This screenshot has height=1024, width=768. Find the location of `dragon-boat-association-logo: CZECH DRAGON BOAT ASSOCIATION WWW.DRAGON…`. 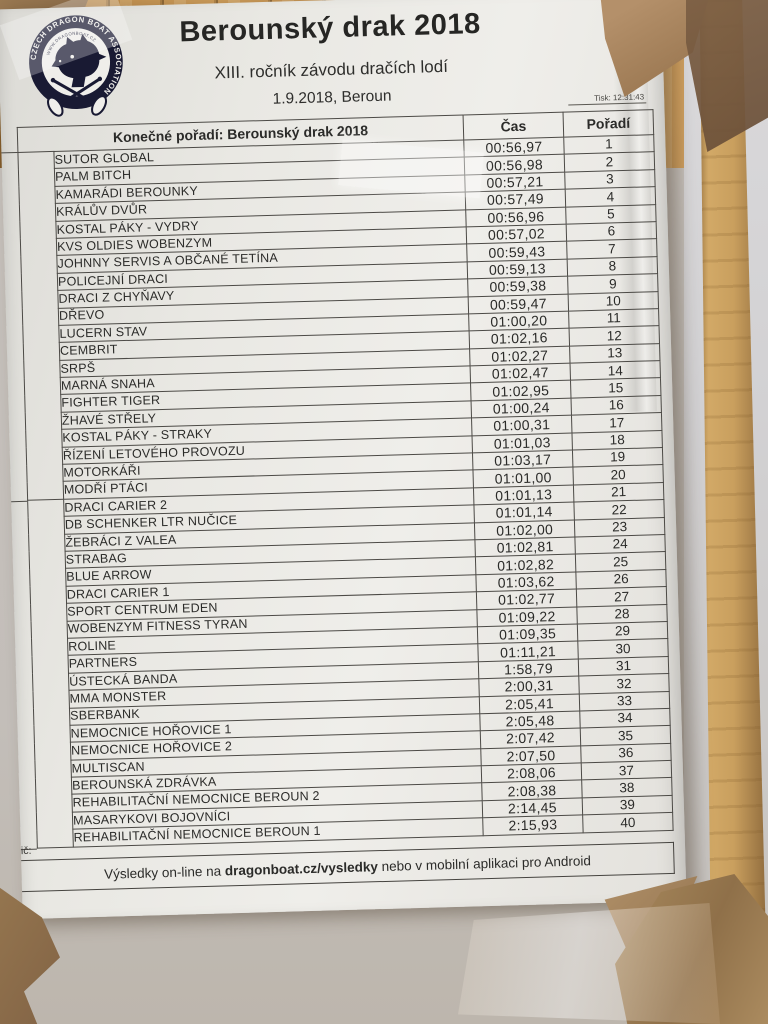

dragon-boat-association-logo: CZECH DRAGON BOAT ASSOCIATION WWW.DRAGON… is located at coordinates (75, 65).